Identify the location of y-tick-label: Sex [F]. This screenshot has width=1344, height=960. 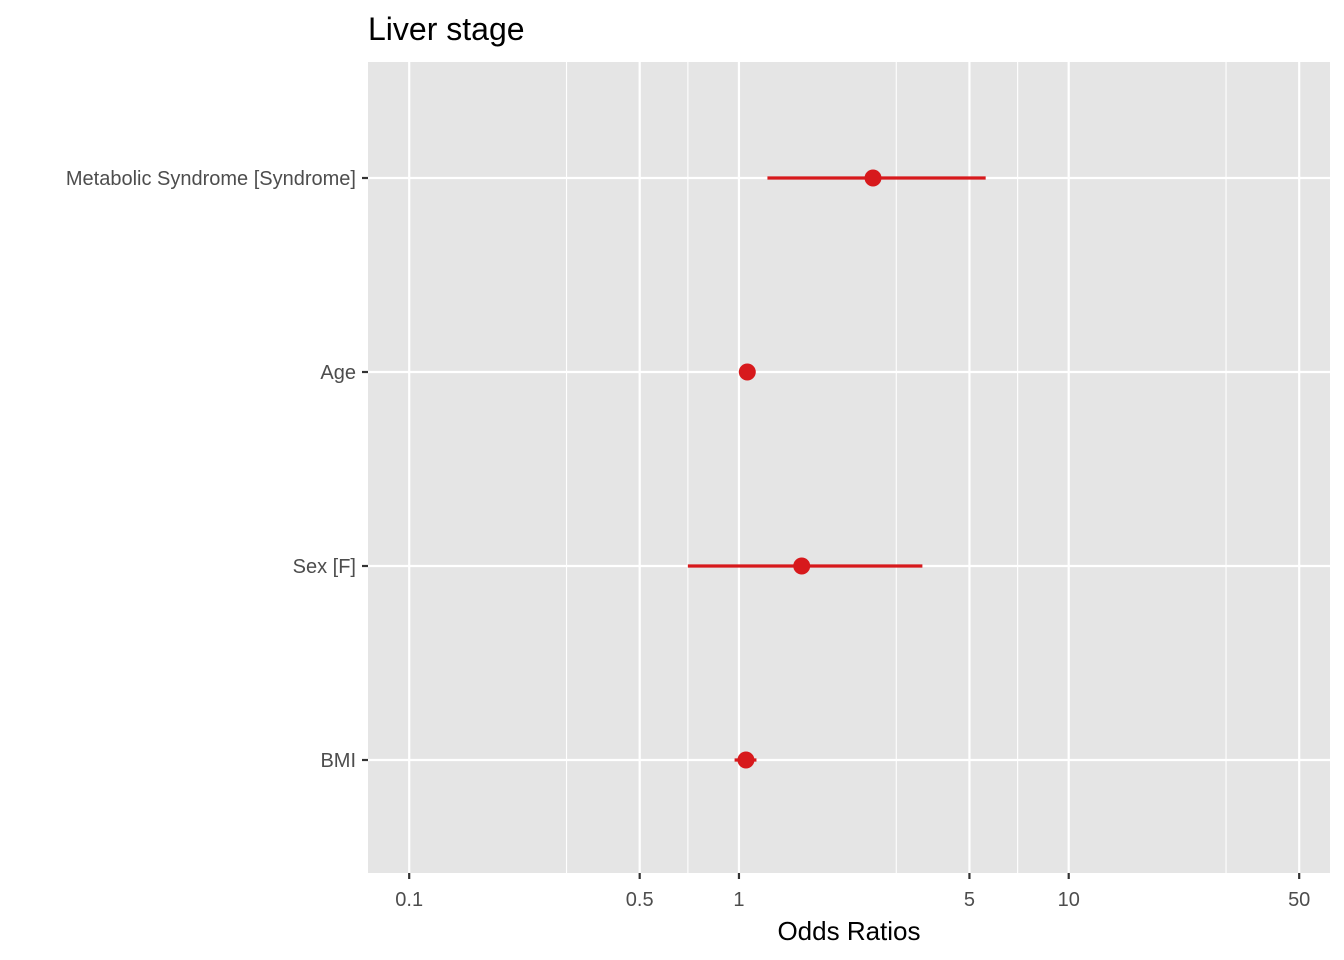
(324, 567).